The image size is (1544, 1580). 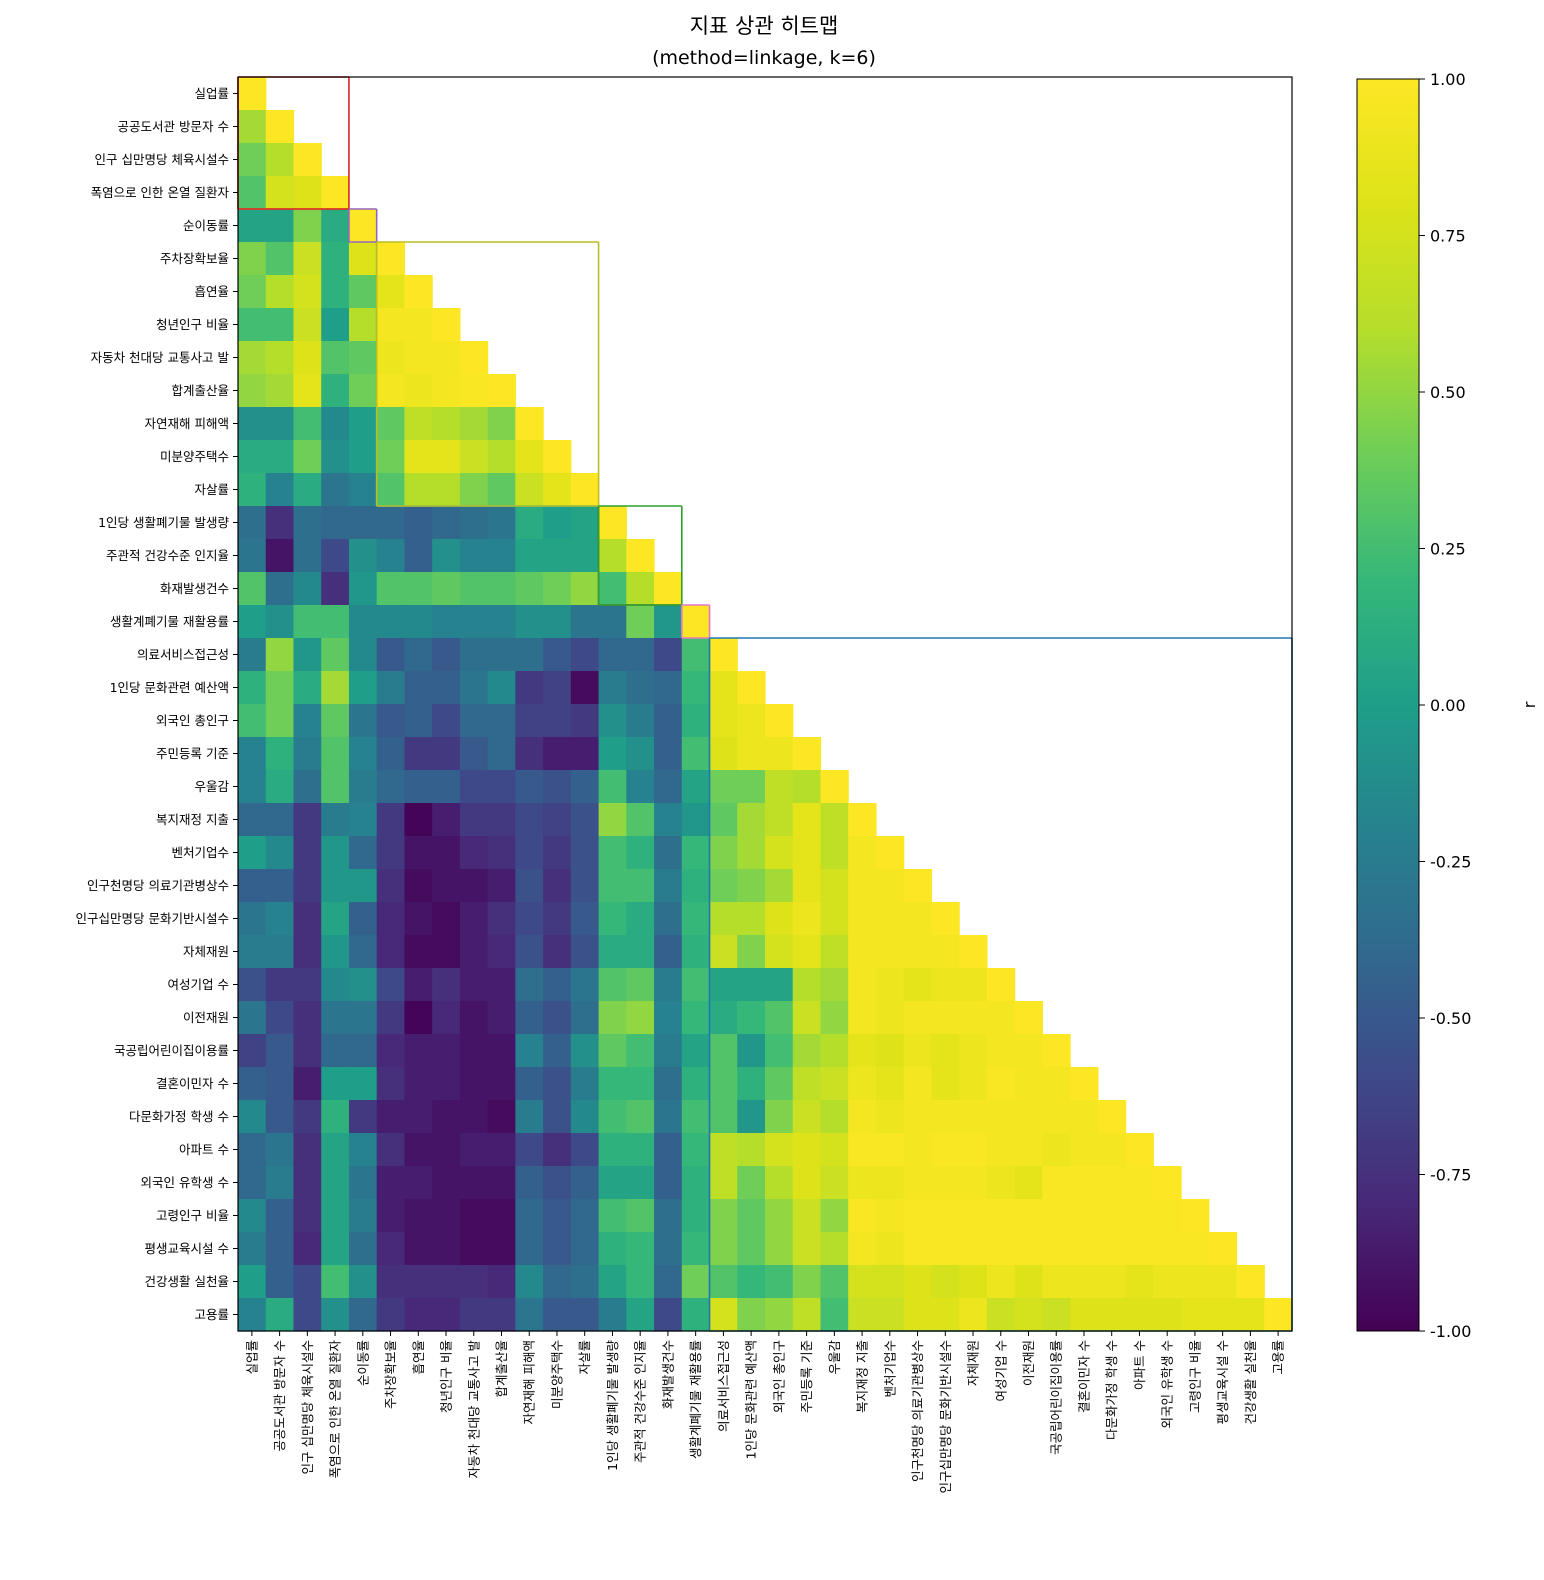 What do you see at coordinates (1388, 705) in the screenshot?
I see `colorbar` at bounding box center [1388, 705].